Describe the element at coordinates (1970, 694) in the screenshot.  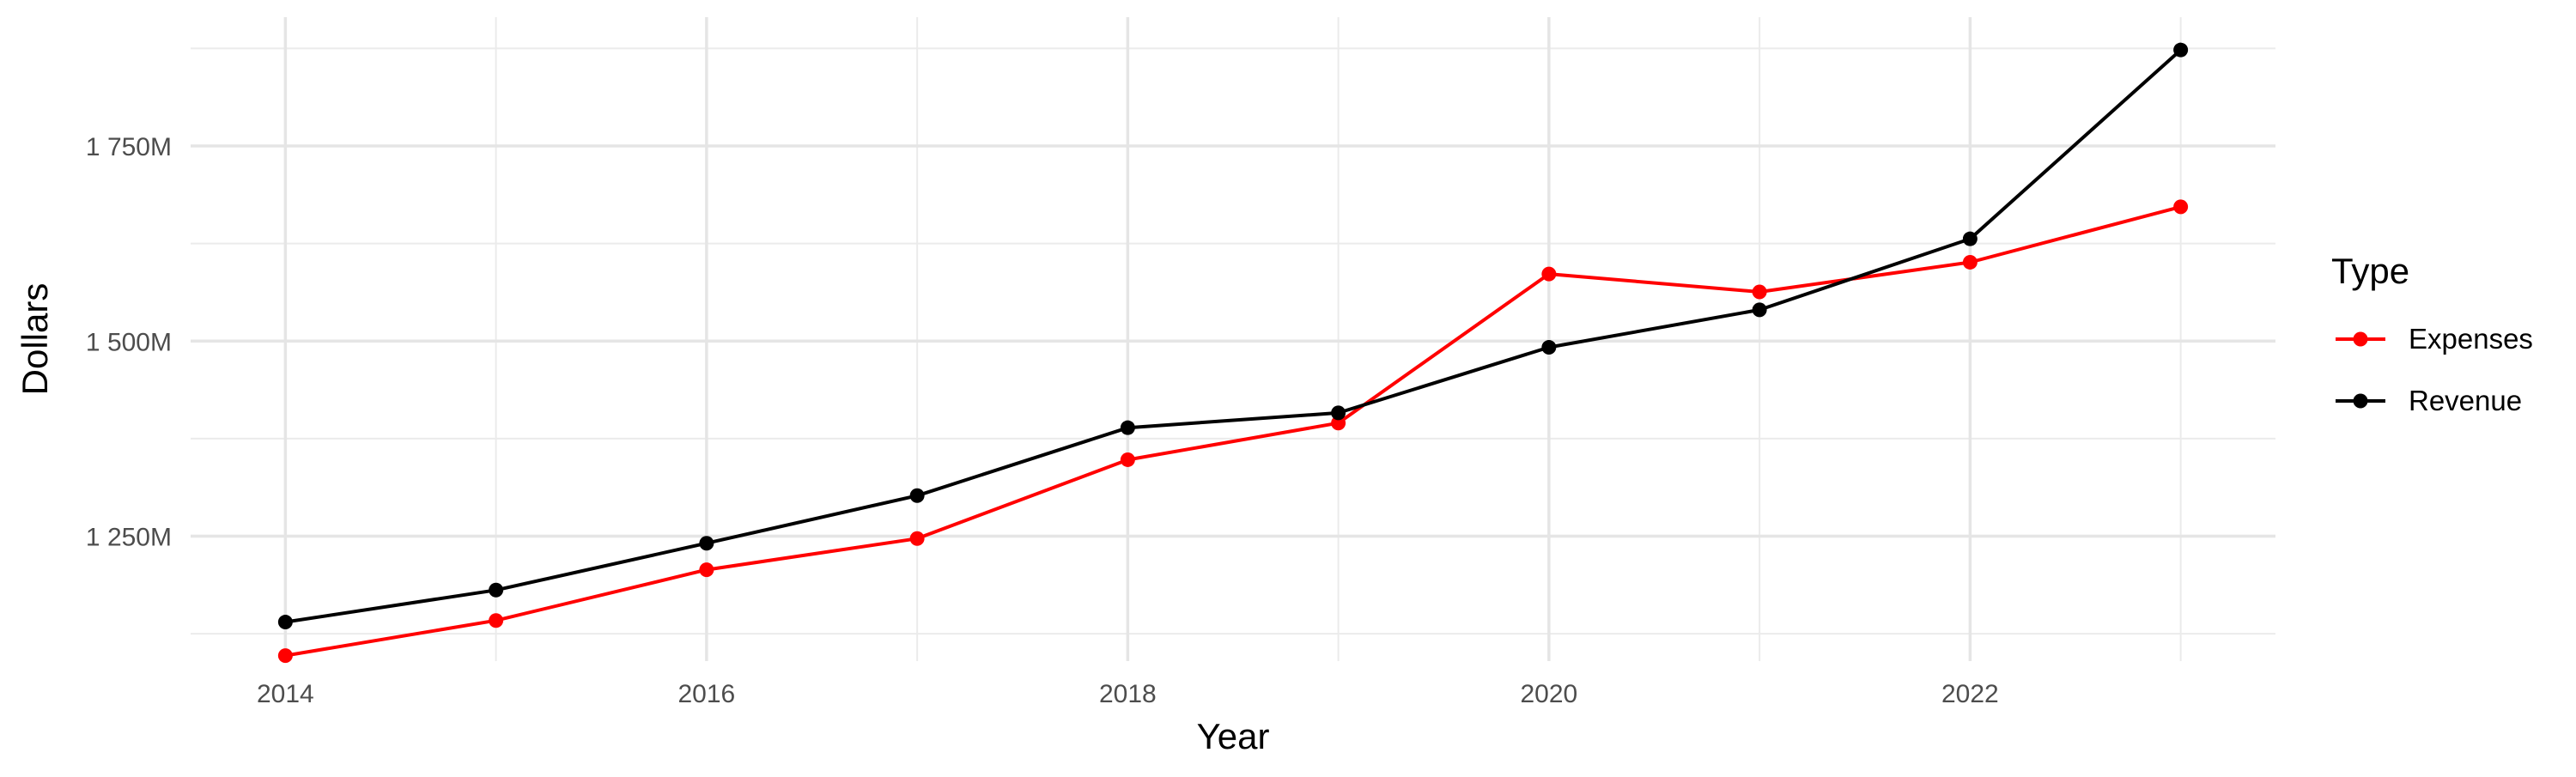
I see `x-tick-label: 2022` at that location.